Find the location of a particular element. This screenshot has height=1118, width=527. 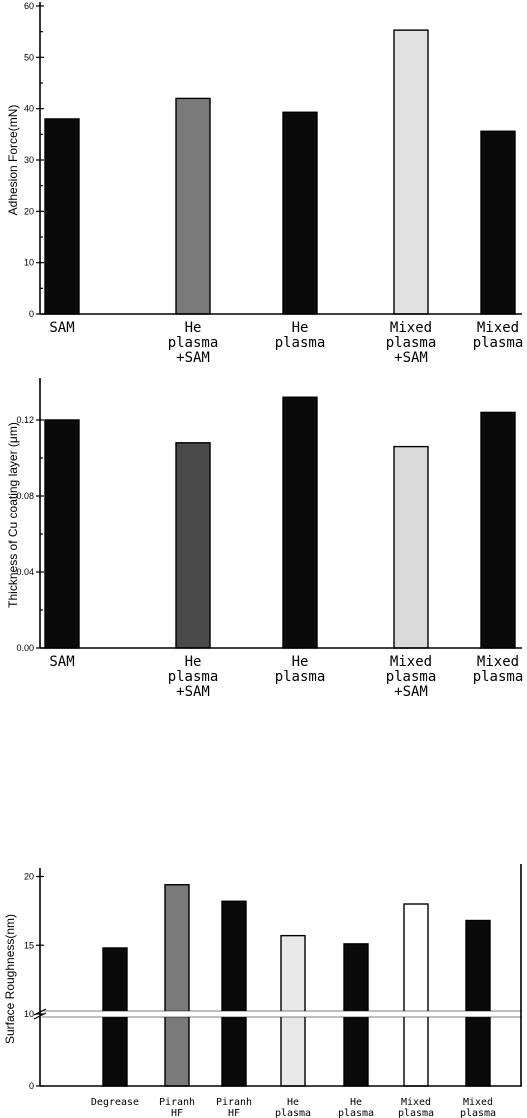

x-tick-label-3: Piranh HF is located at coordinates (234, 1107).